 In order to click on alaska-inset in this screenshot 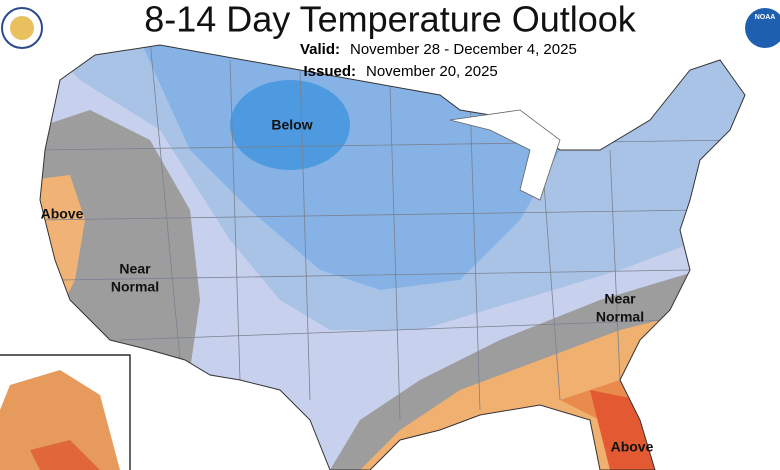, I will do `click(65, 412)`.